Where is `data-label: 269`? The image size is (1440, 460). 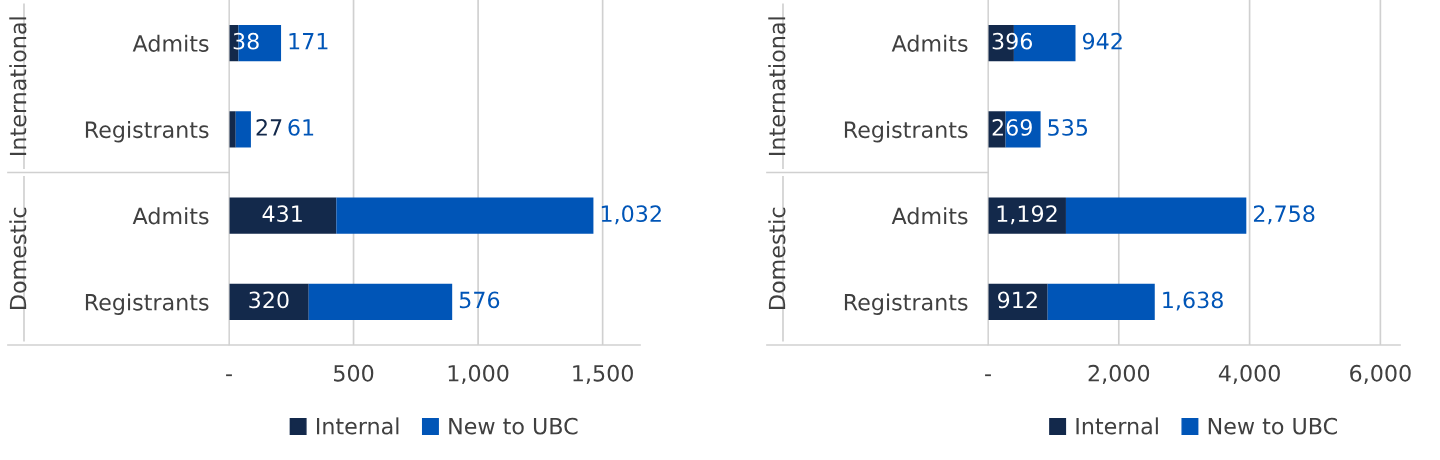
data-label: 269 is located at coordinates (1012, 127).